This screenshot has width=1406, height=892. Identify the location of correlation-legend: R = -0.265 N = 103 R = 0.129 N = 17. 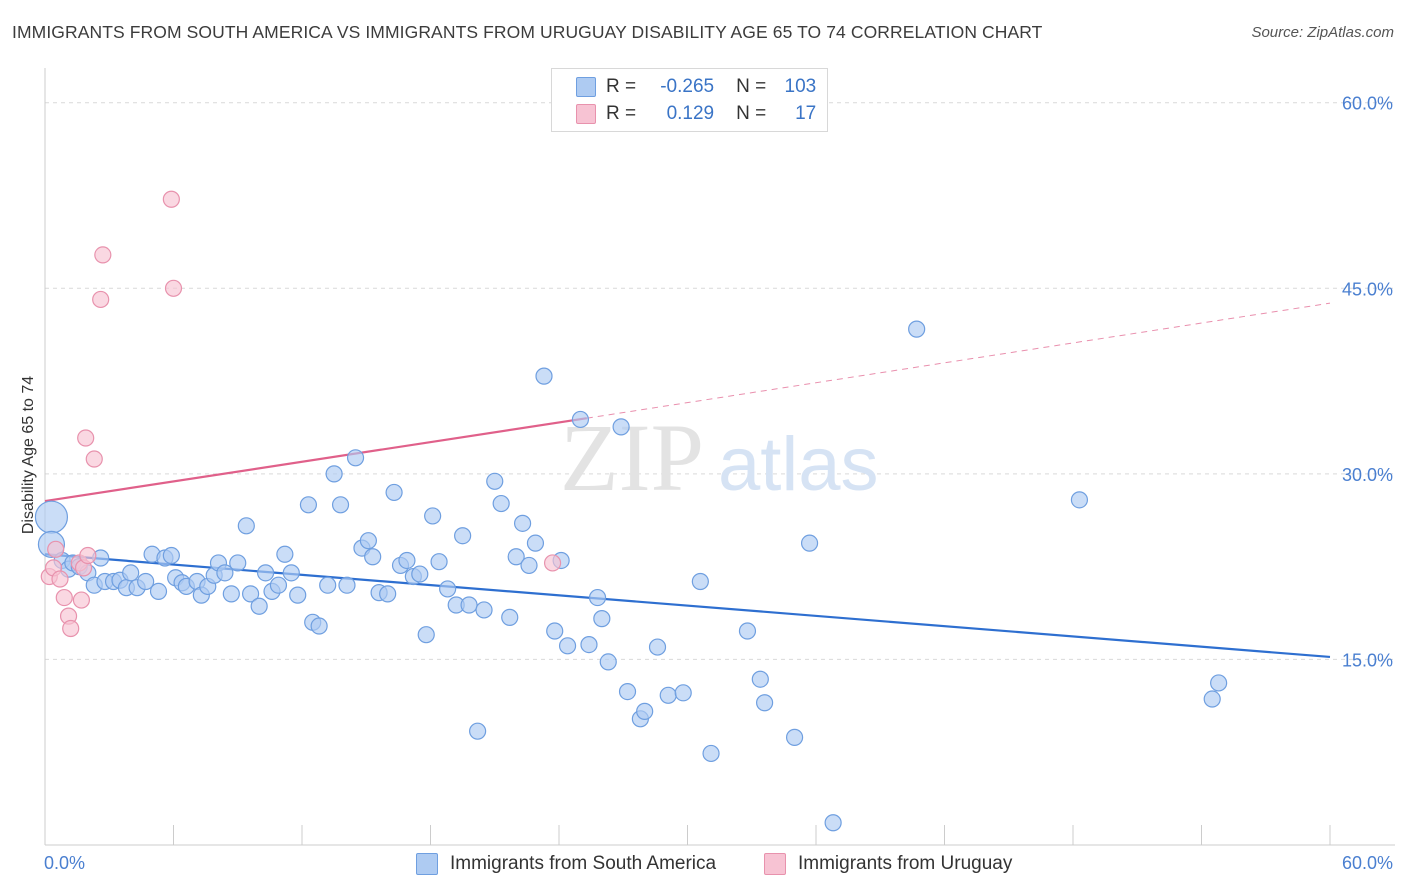
(689, 100).